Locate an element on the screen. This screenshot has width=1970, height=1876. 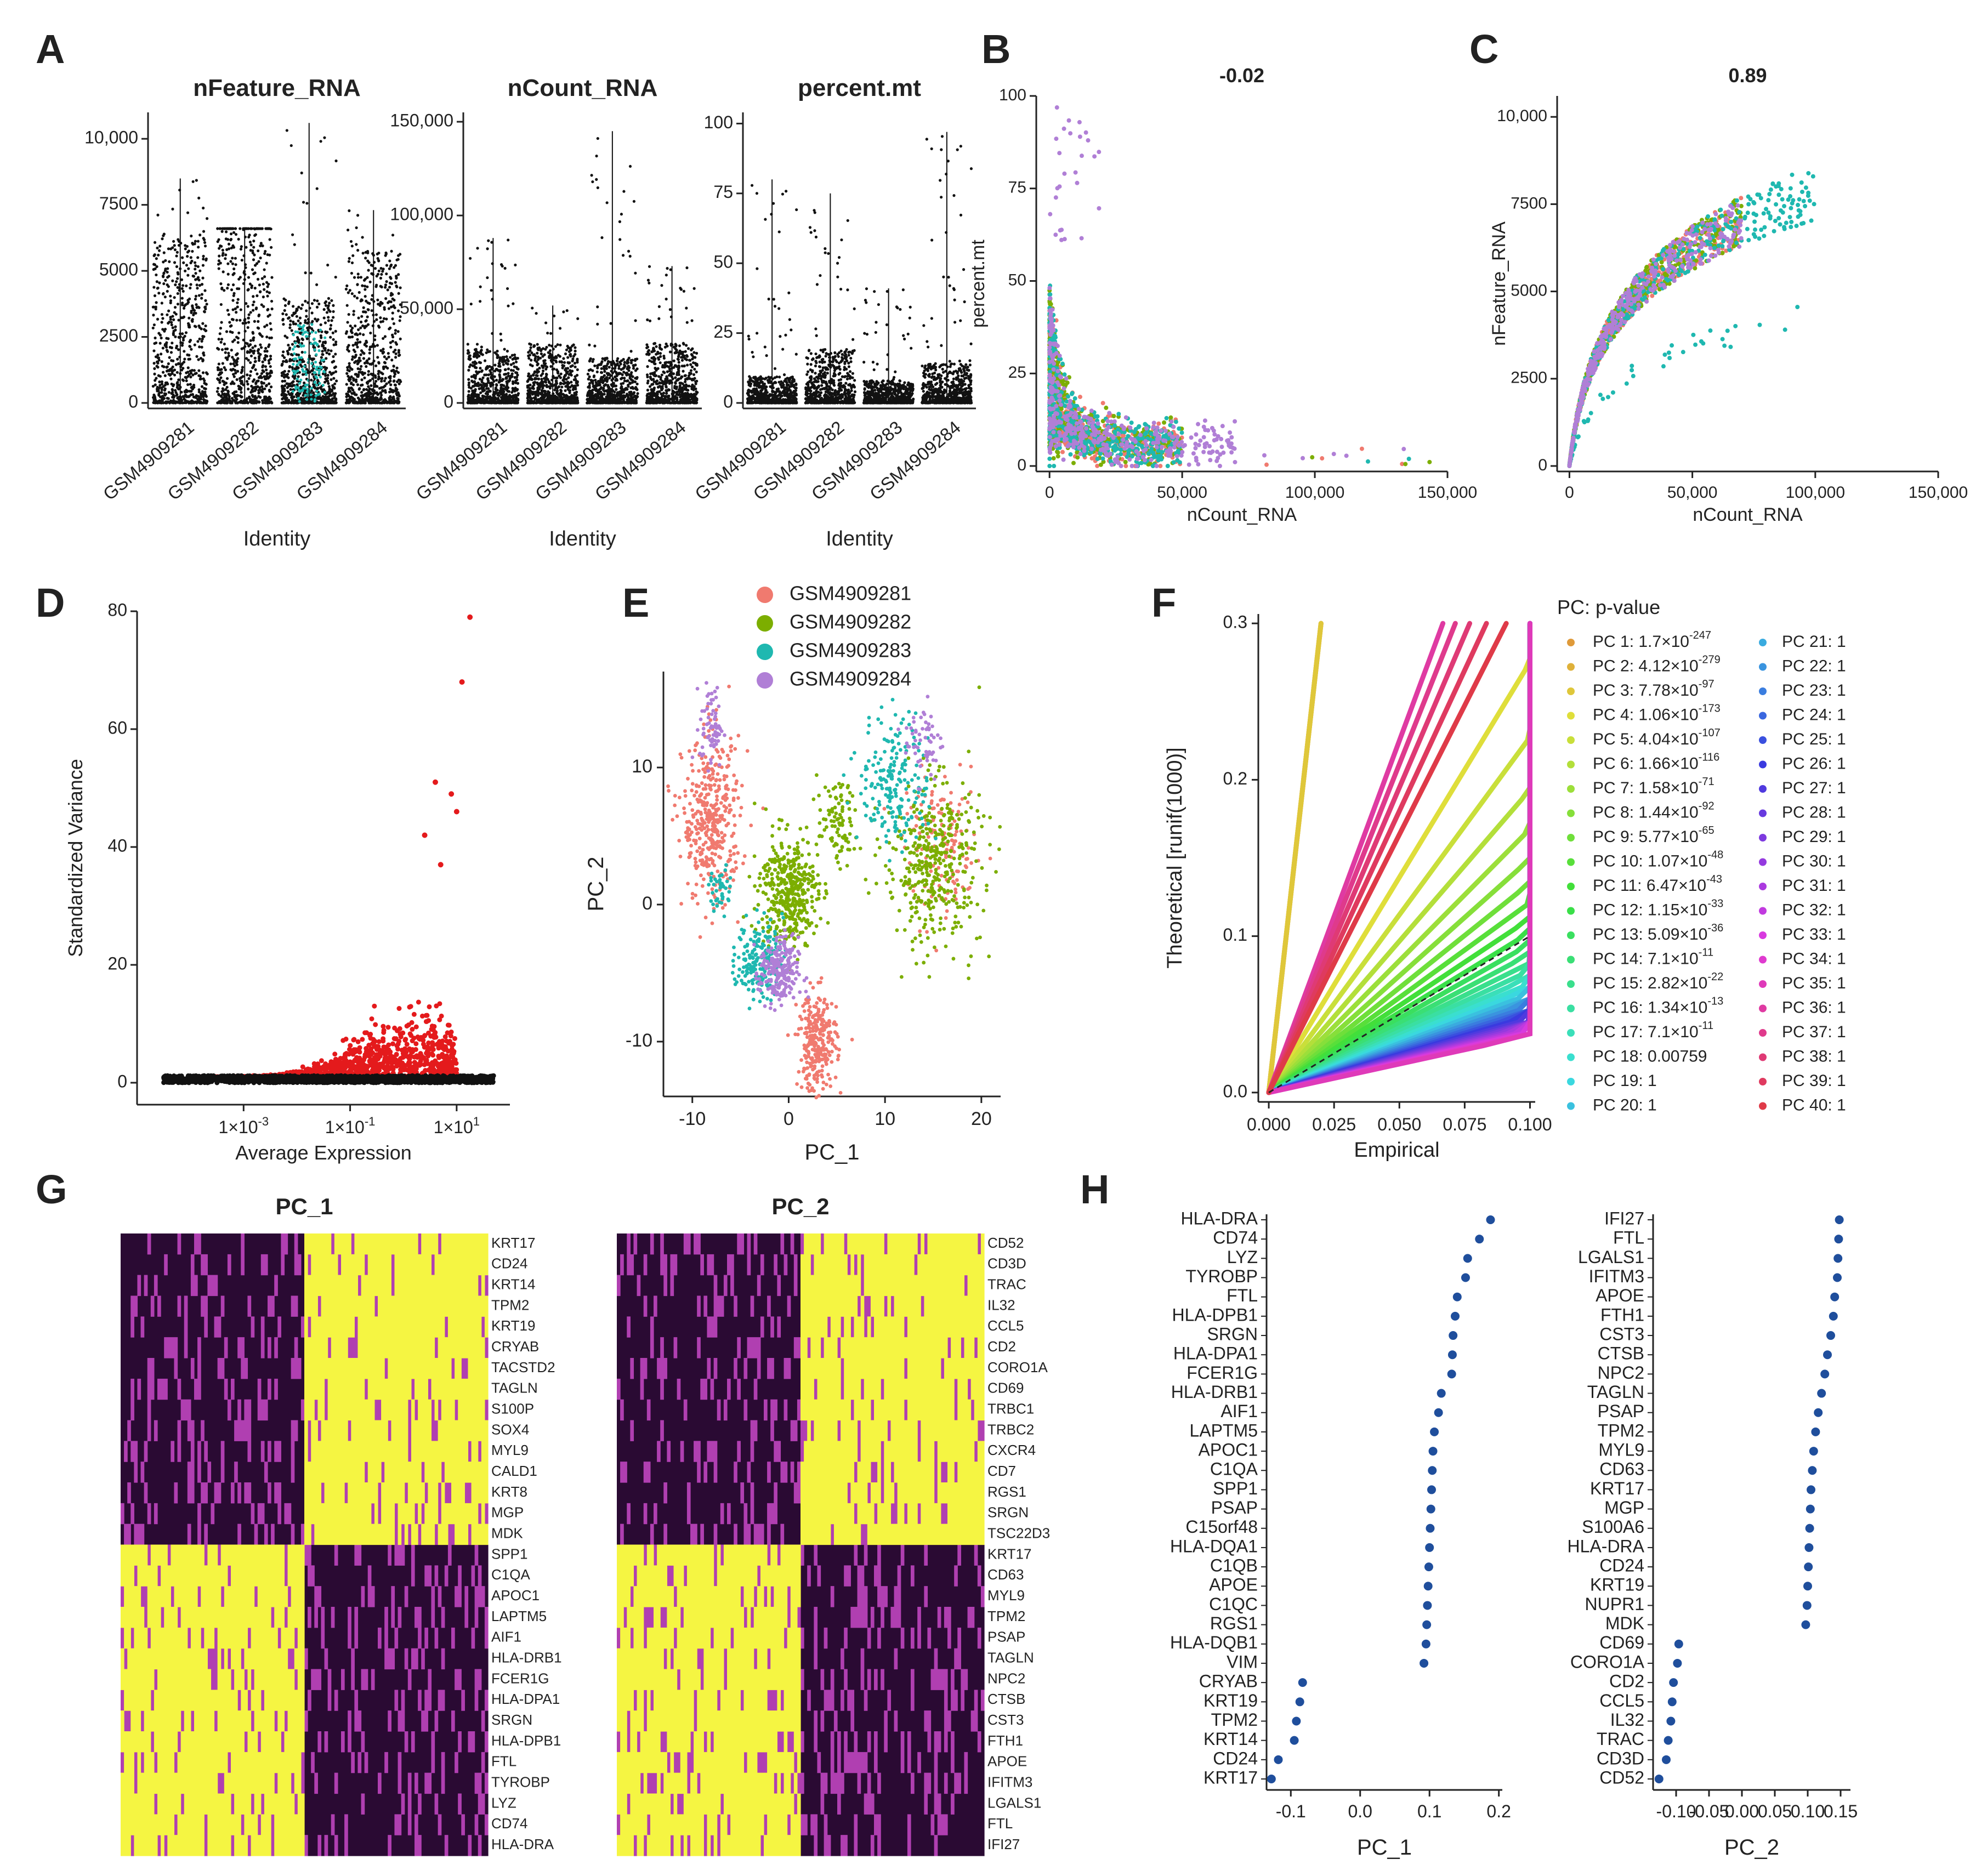
heatmap-gene-label: LYZ is located at coordinates (503, 1802).